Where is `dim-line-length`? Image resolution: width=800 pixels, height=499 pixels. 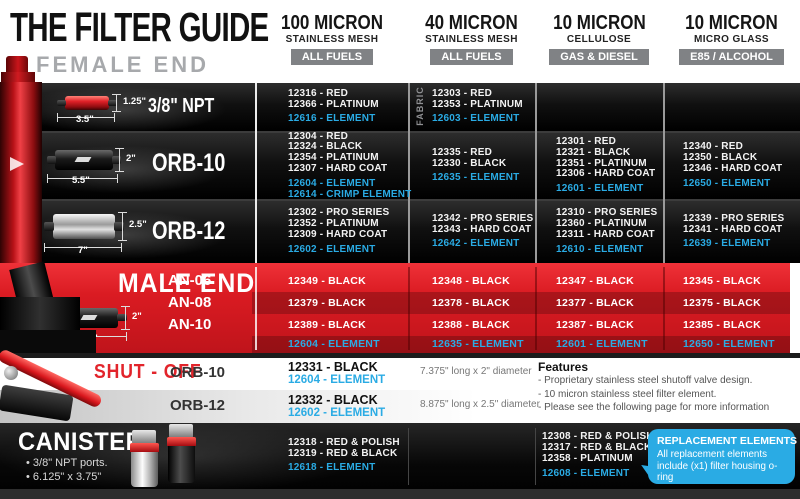
dim-line-length is located at coordinates (83, 247).